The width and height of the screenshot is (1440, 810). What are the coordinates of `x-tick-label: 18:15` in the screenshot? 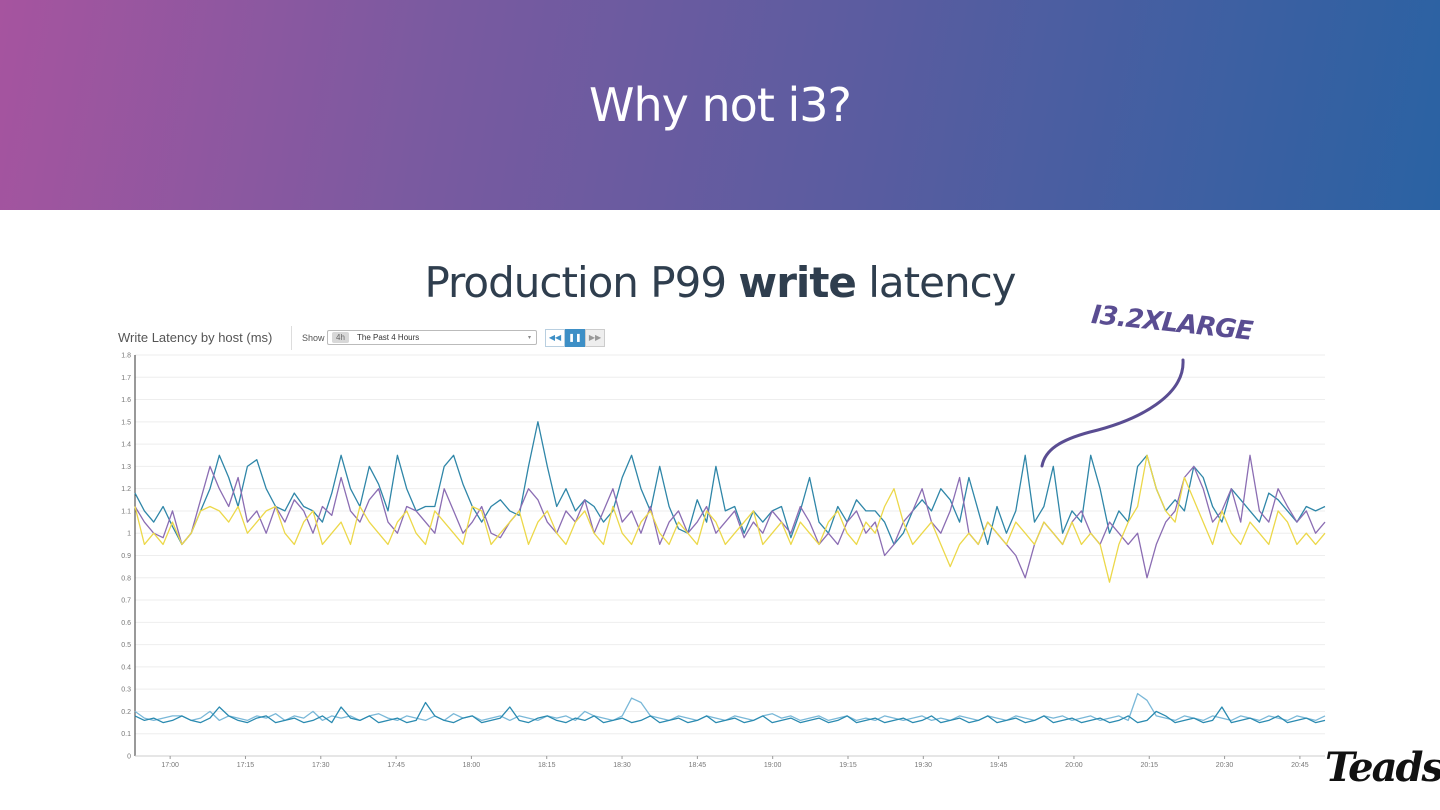 It's located at (547, 765).